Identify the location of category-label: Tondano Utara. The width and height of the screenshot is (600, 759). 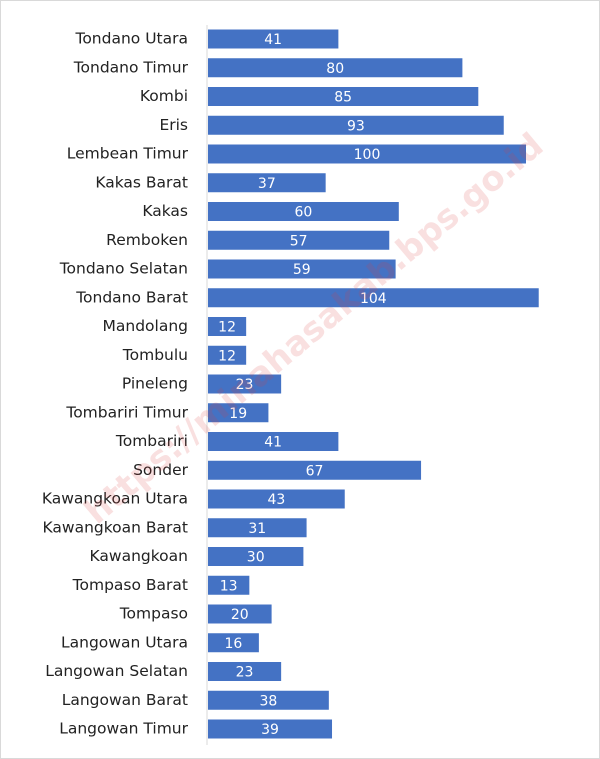
(131, 39).